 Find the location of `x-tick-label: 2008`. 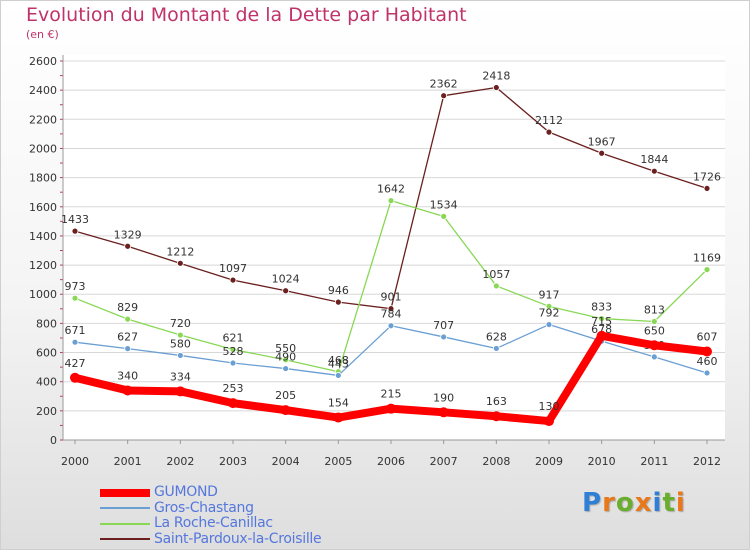

x-tick-label: 2008 is located at coordinates (496, 461).